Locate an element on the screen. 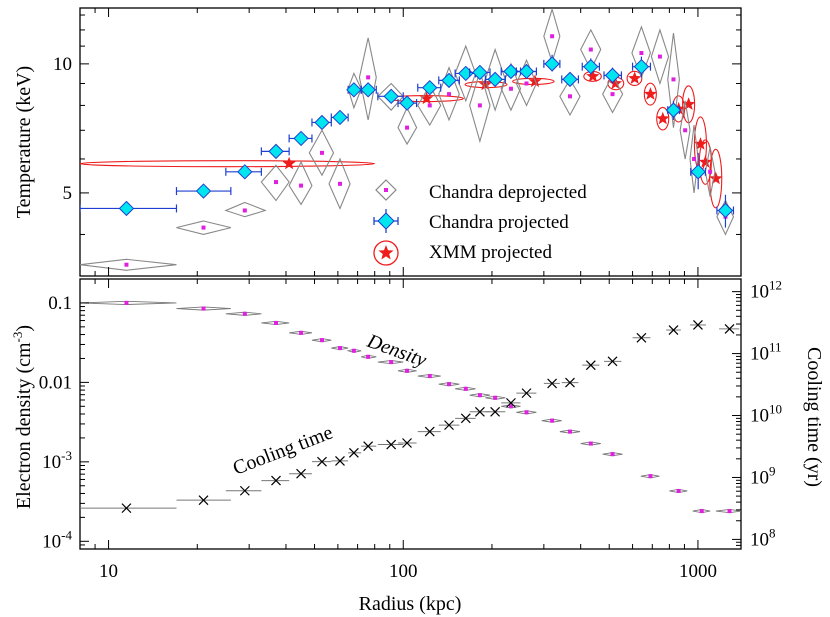 The height and width of the screenshot is (617, 830). legend-swatch-chandra-deprojected is located at coordinates (386, 190).